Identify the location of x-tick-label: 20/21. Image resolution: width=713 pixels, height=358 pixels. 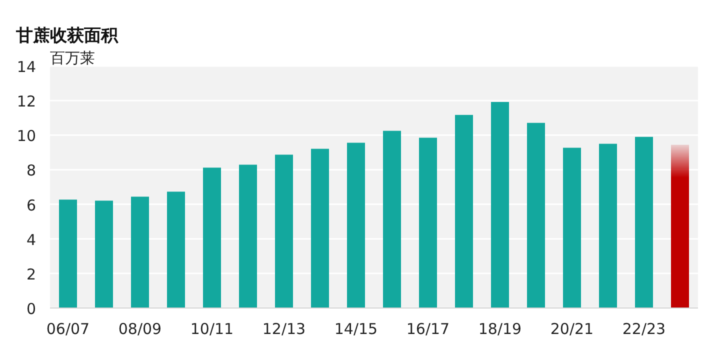
(572, 329).